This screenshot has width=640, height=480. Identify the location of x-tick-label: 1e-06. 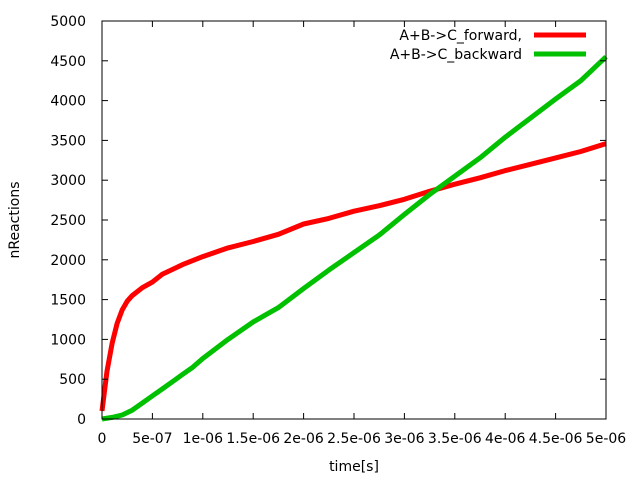
(203, 439).